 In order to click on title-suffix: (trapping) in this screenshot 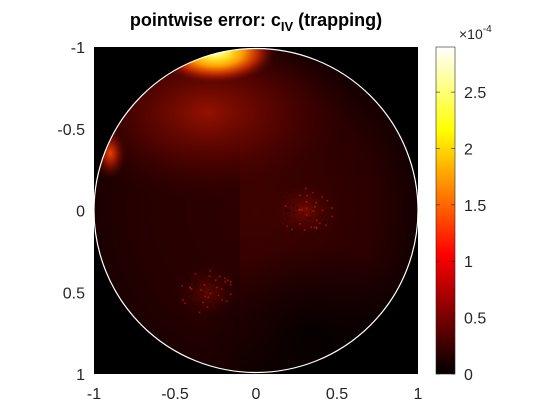, I will do `click(337, 20)`.